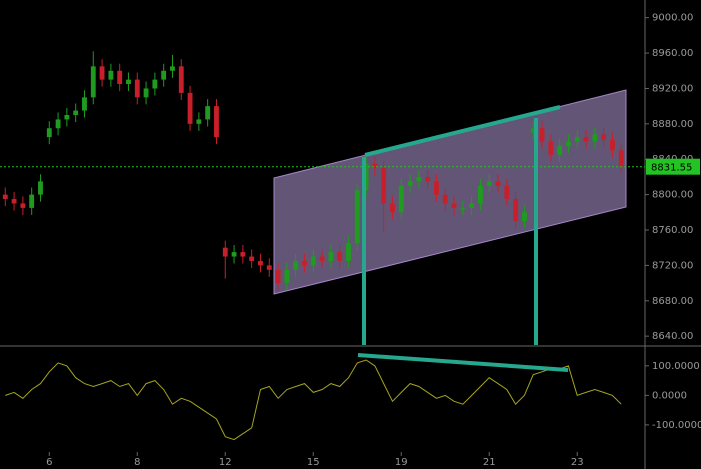 This screenshot has width=701, height=469. I want to click on x-tick-label: 21, so click(489, 462).